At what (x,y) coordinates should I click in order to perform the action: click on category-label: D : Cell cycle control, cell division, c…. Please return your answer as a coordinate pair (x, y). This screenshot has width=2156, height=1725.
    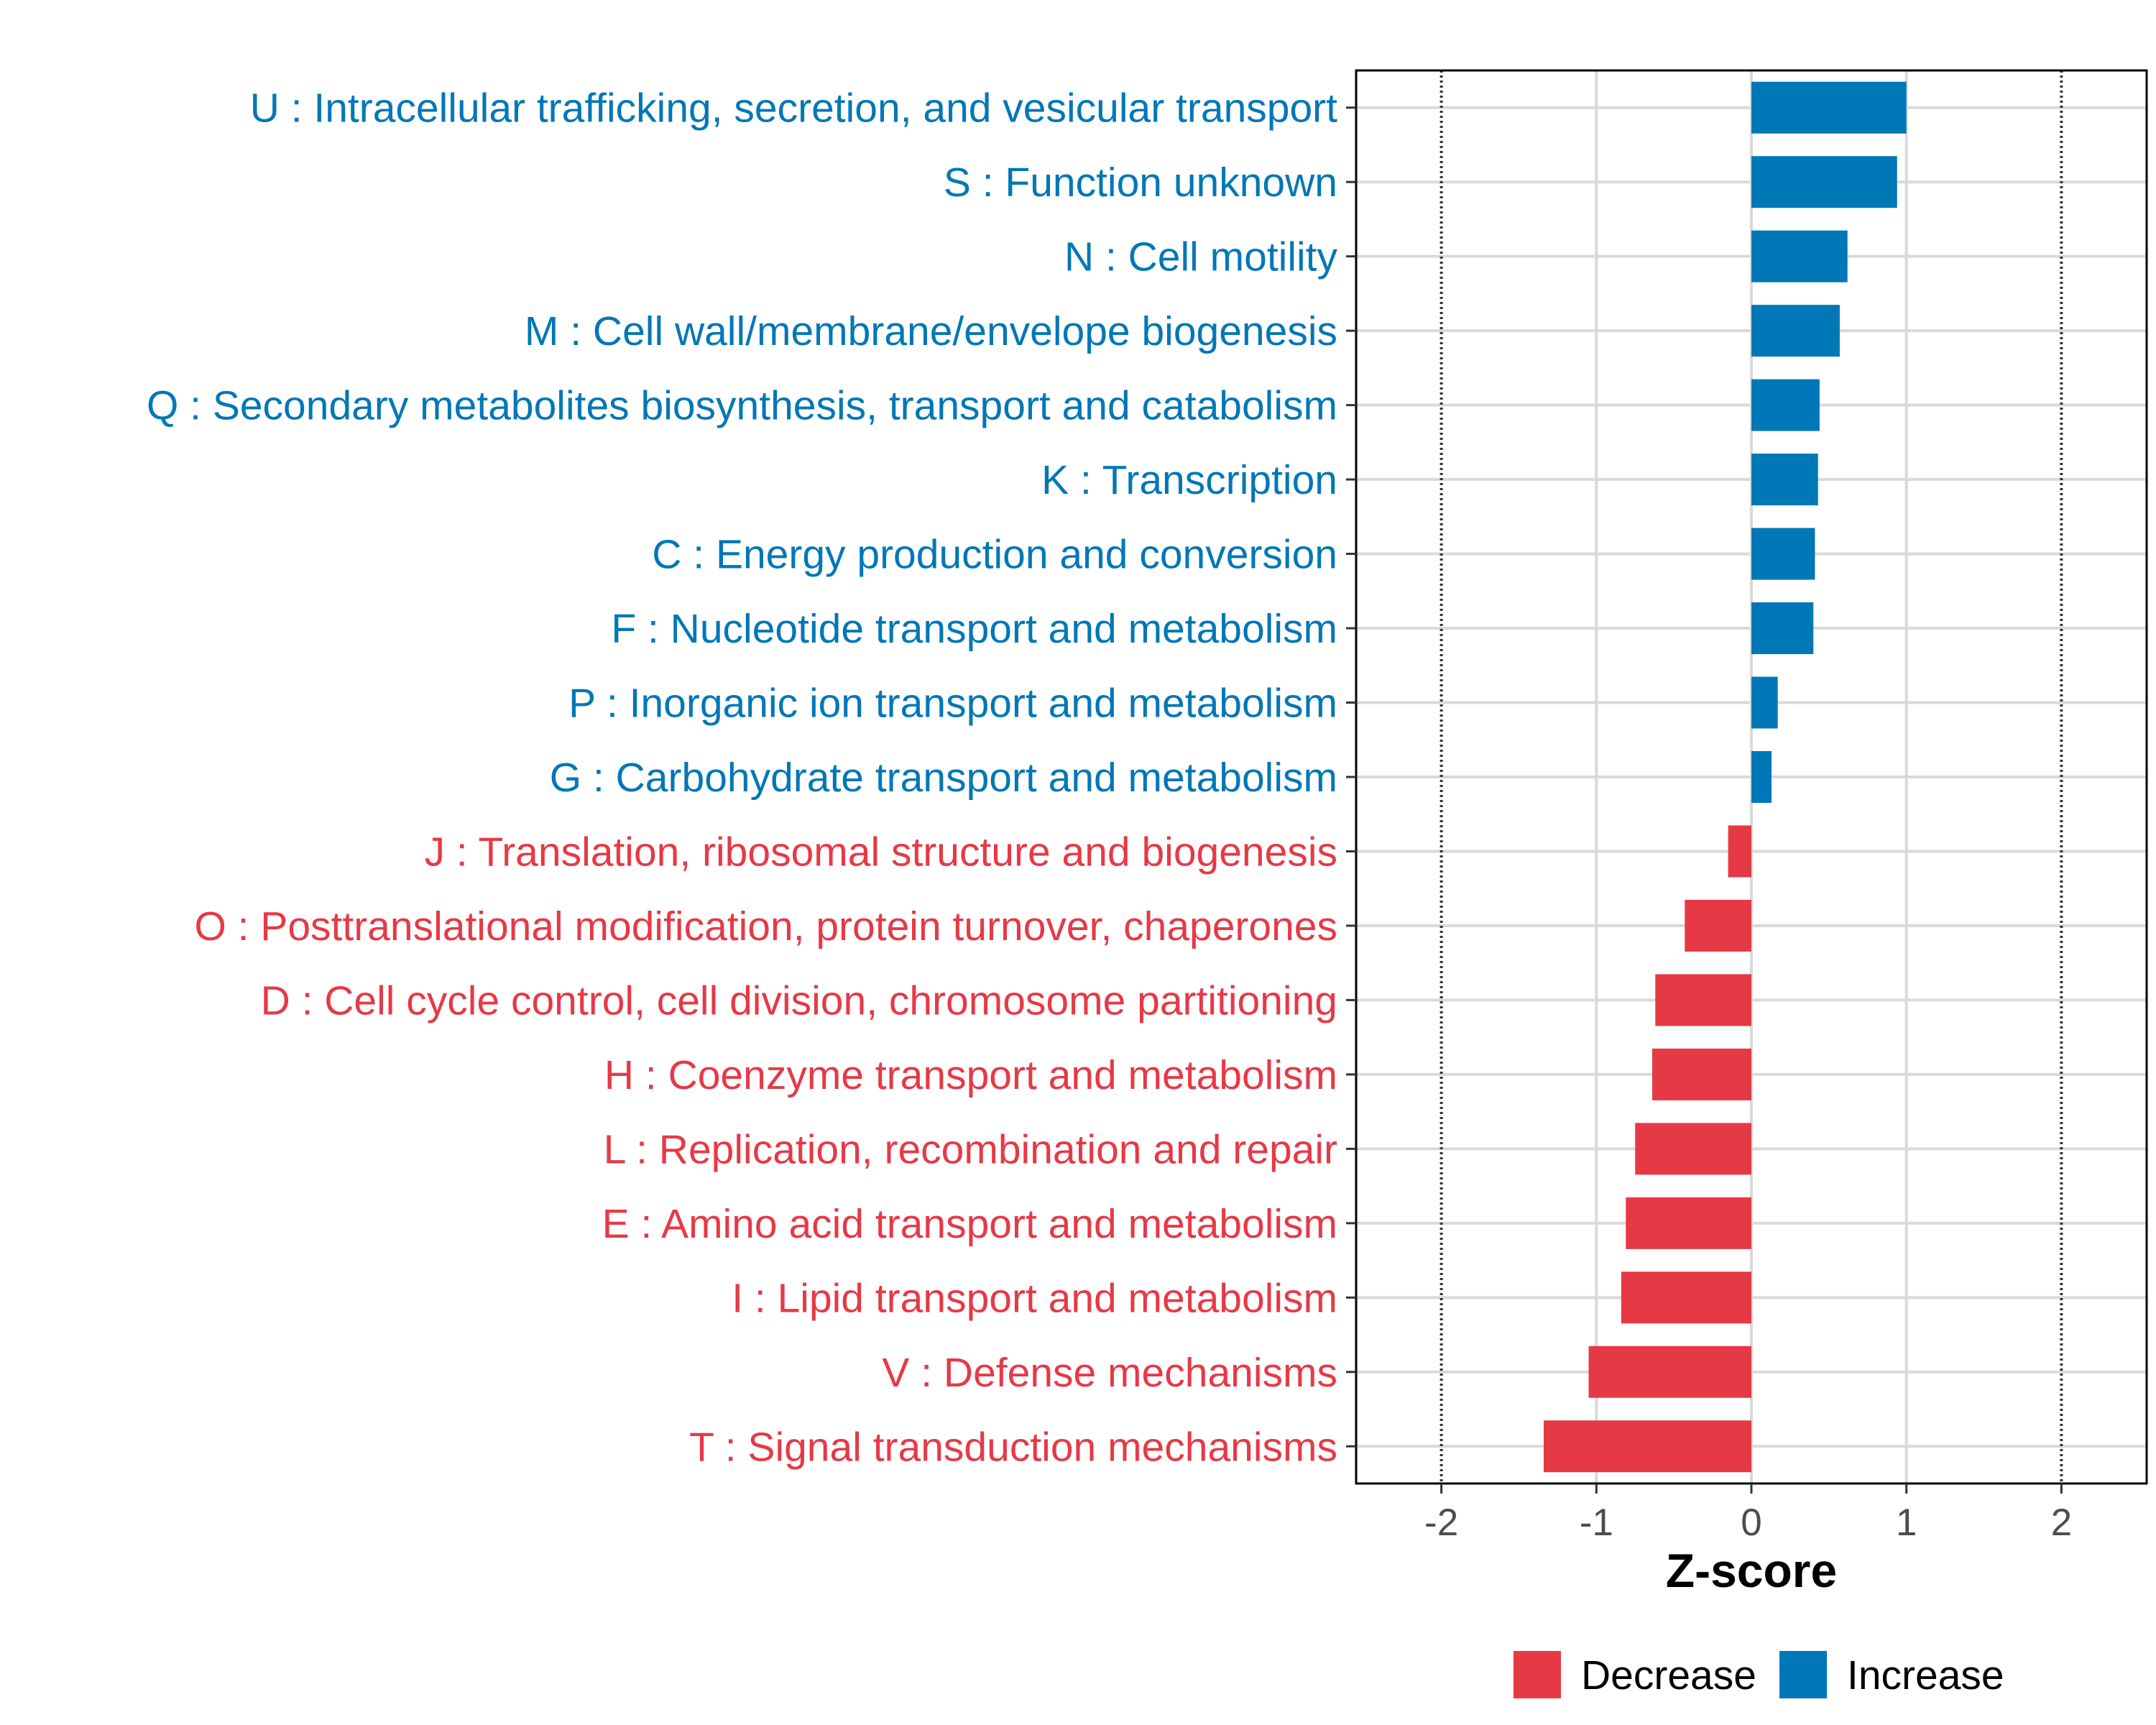
    Looking at the image, I should click on (799, 1001).